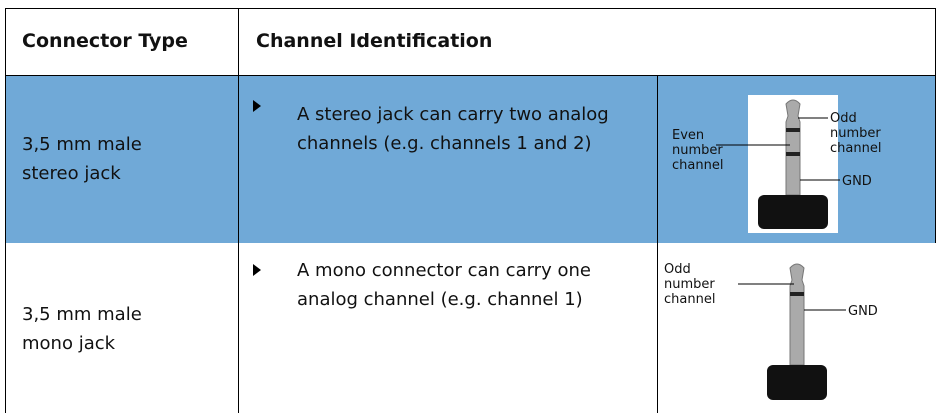 This screenshot has width=940, height=413. What do you see at coordinates (792, 331) in the screenshot?
I see `mono-jack` at bounding box center [792, 331].